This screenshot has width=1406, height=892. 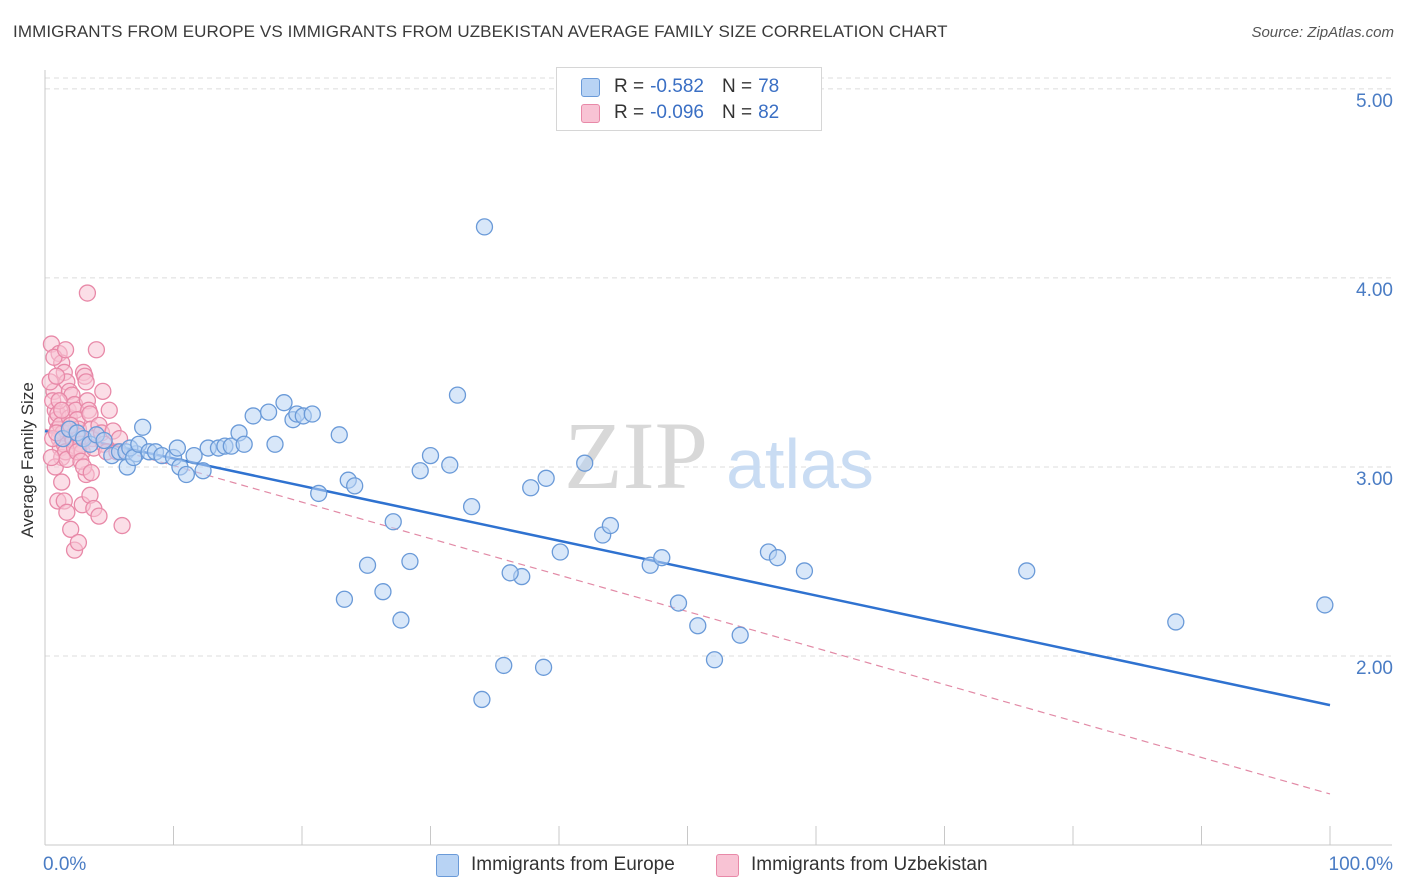 What do you see at coordinates (1374, 668) in the screenshot?
I see `y-tick-label: 2.00` at bounding box center [1374, 668].